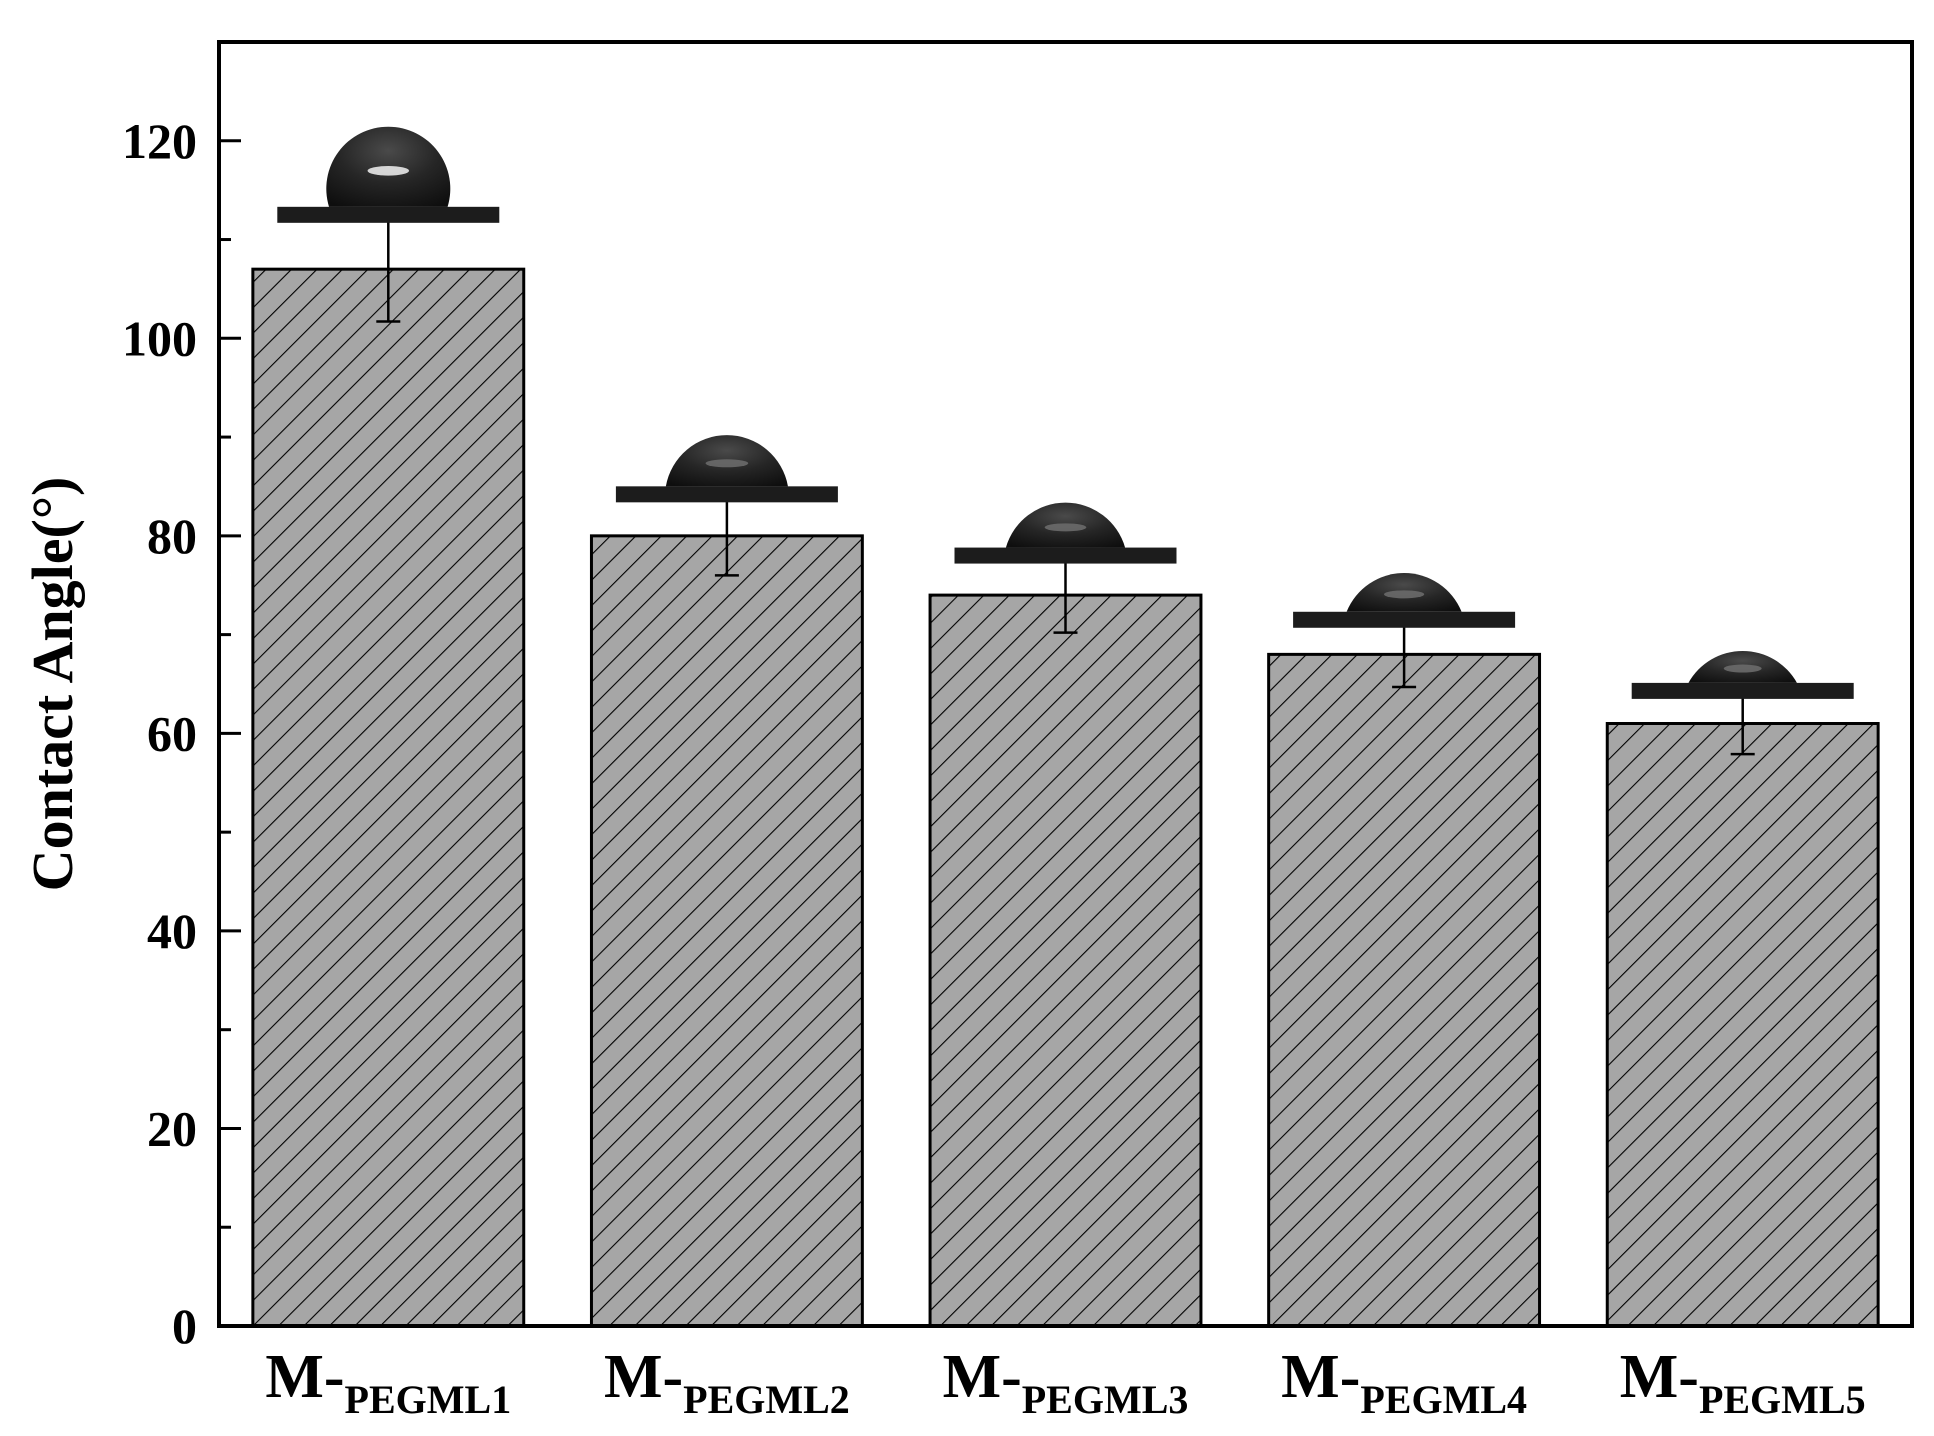  I want to click on category-label: M-PEGML5, so click(1743, 1382).